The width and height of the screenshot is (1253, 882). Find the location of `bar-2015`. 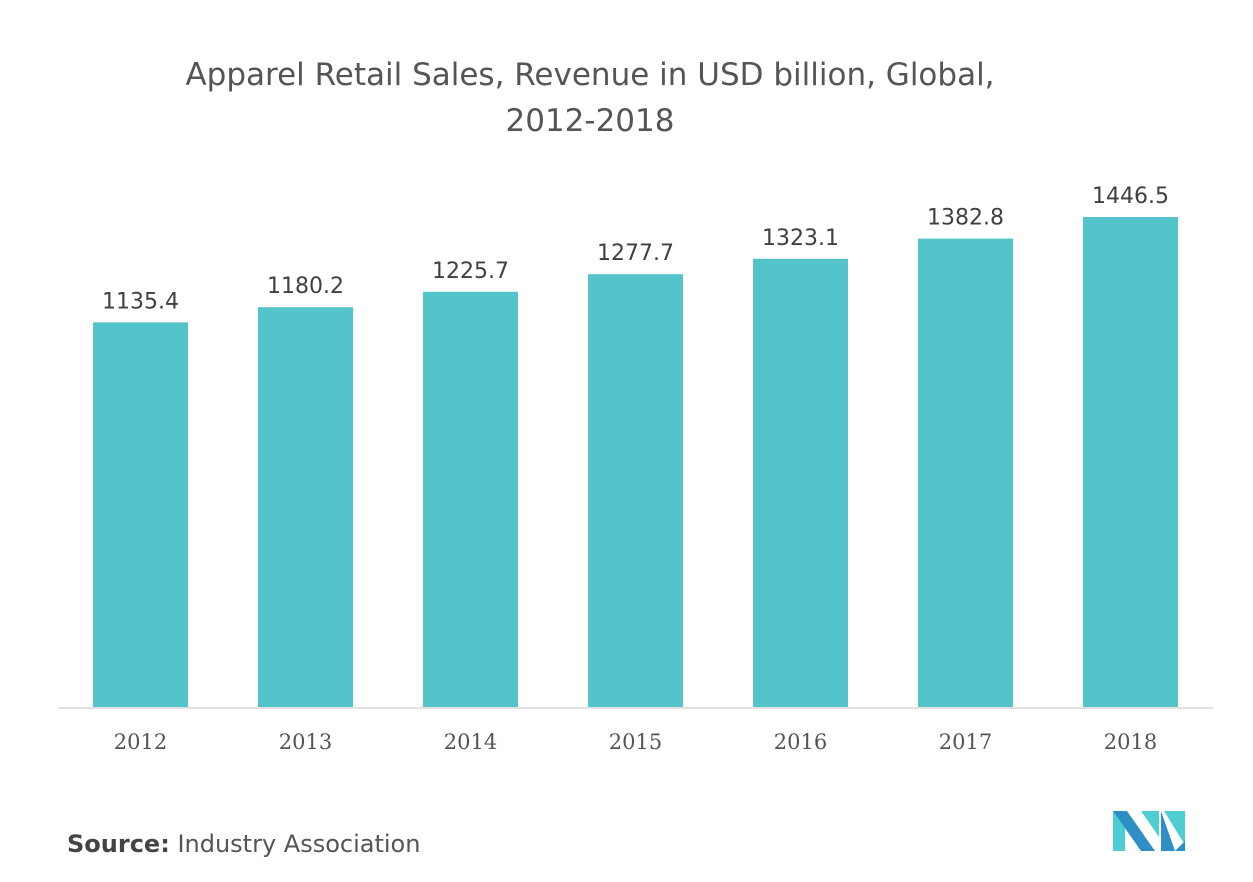

bar-2015 is located at coordinates (635, 490).